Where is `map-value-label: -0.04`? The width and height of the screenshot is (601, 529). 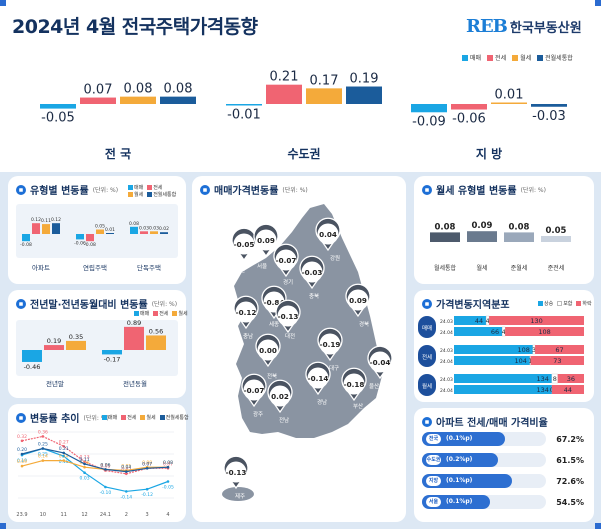 map-value-label: -0.04 is located at coordinates (380, 362).